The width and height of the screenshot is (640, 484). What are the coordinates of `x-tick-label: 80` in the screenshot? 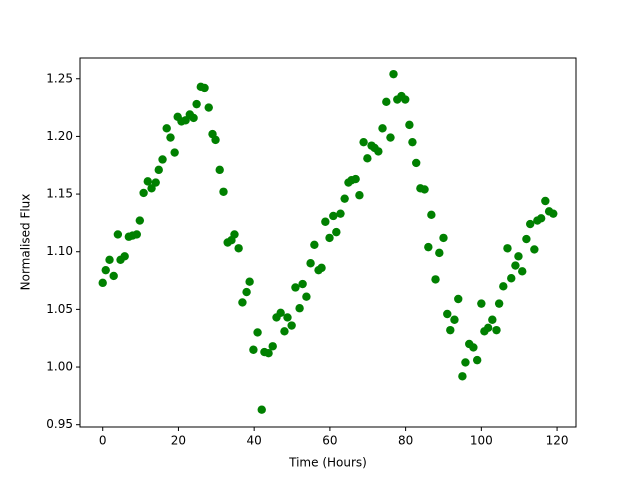 It's located at (405, 441).